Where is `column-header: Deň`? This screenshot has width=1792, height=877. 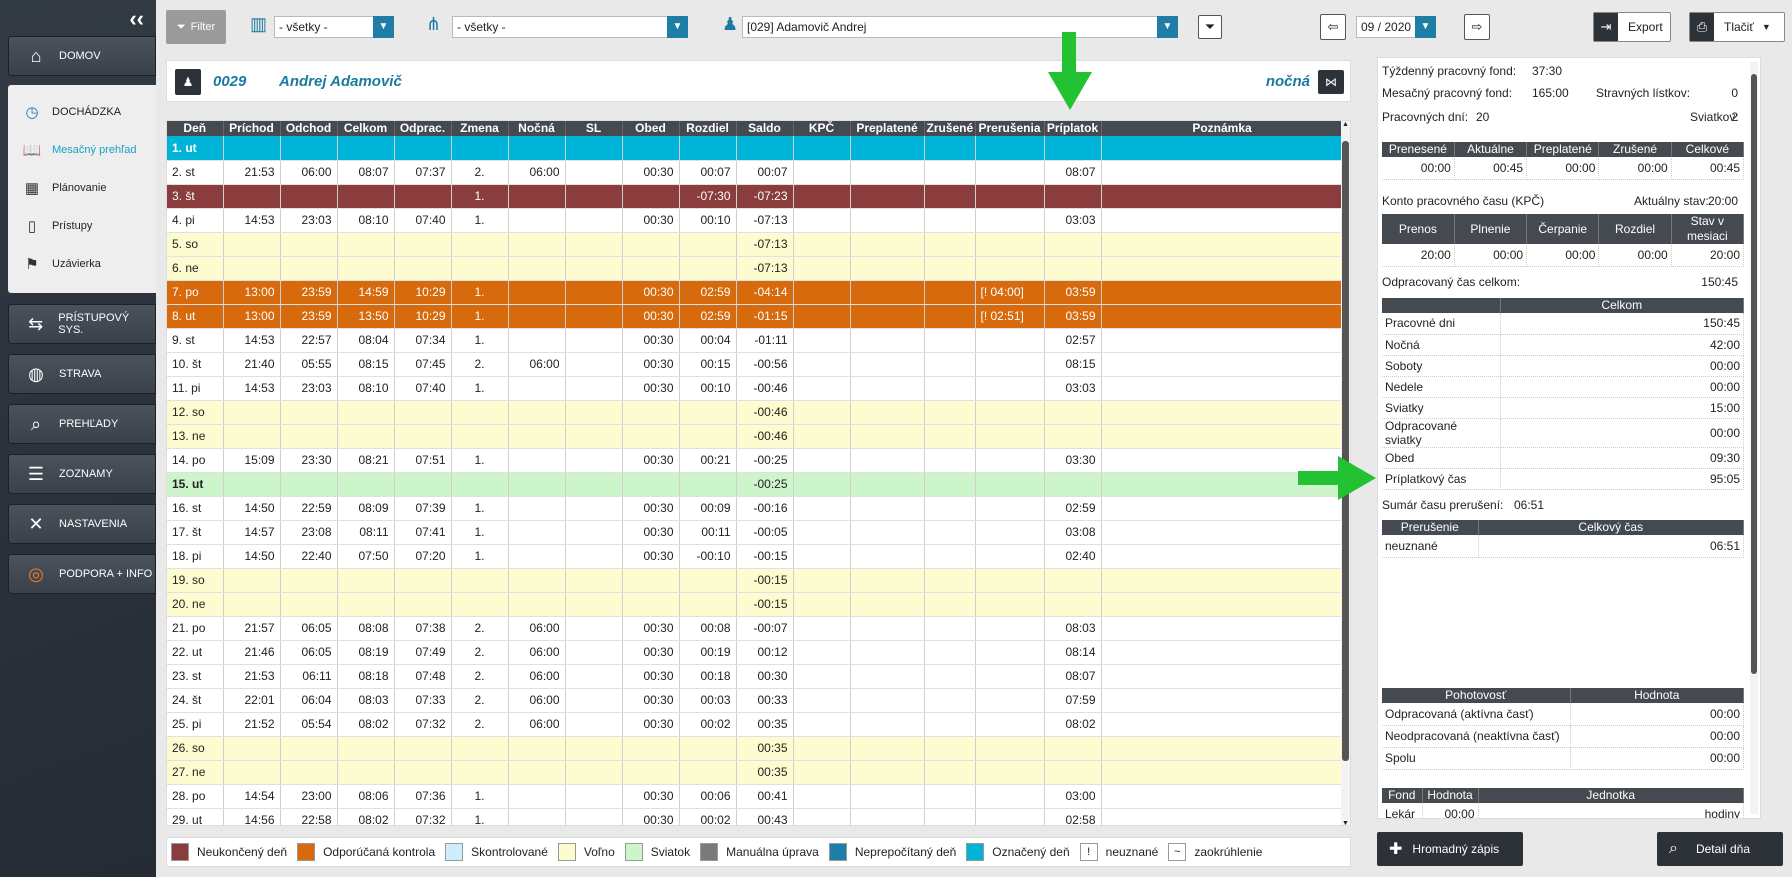
column-header: Deň is located at coordinates (195, 128).